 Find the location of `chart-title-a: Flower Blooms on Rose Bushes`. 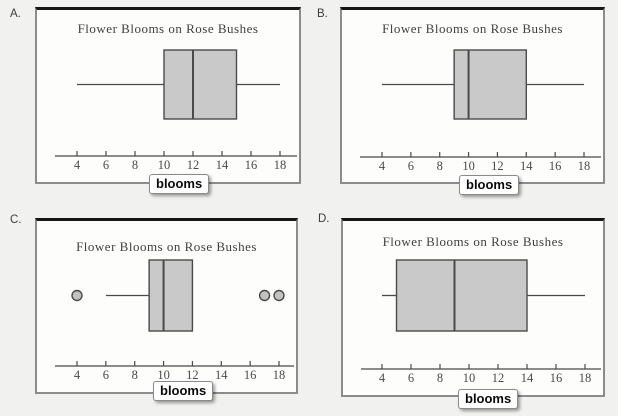

chart-title-a: Flower Blooms on Rose Bushes is located at coordinates (168, 28).